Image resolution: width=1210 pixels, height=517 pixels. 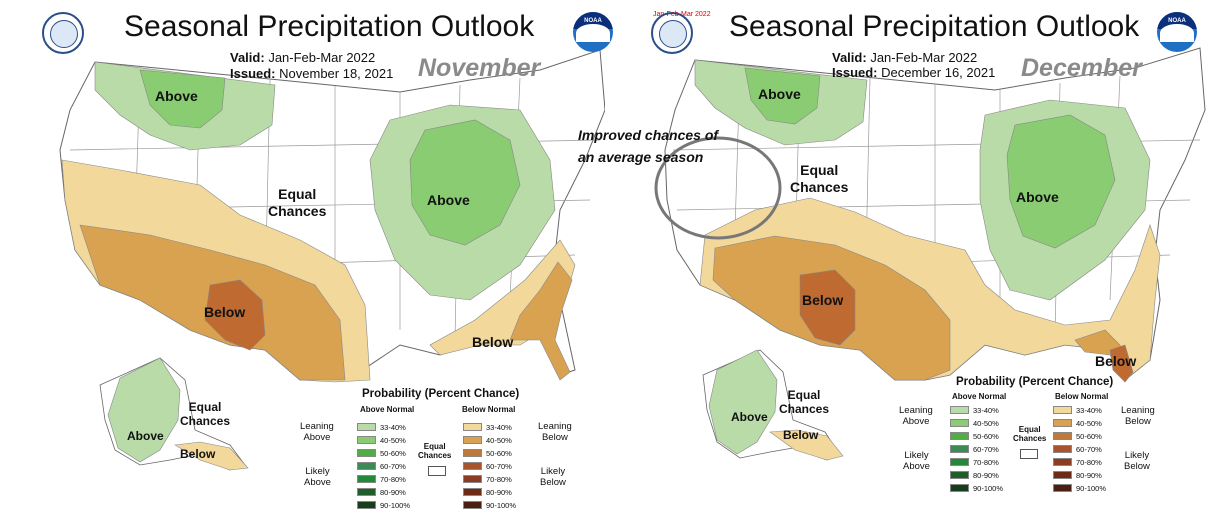 I want to click on label-ak-above: Above, so click(x=749, y=417).